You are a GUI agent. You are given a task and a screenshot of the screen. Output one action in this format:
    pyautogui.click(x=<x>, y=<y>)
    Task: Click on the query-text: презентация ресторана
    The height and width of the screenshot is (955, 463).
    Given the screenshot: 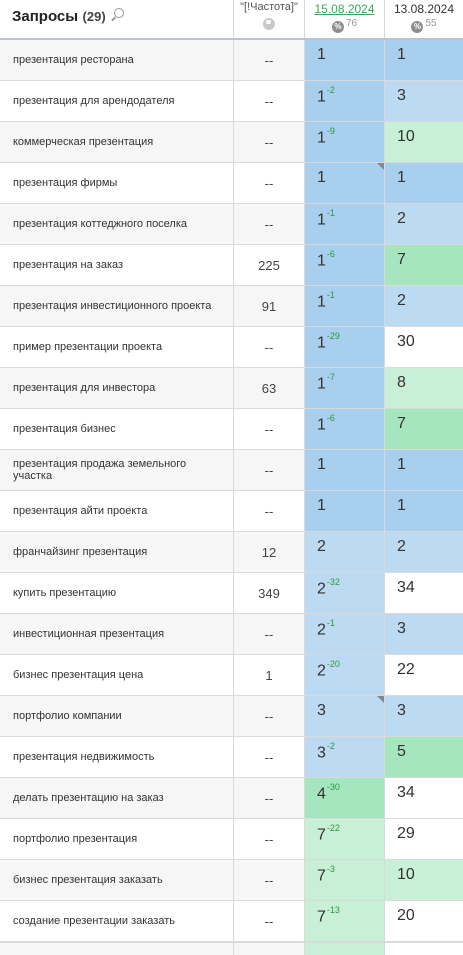 What is the action you would take?
    pyautogui.click(x=116, y=60)
    